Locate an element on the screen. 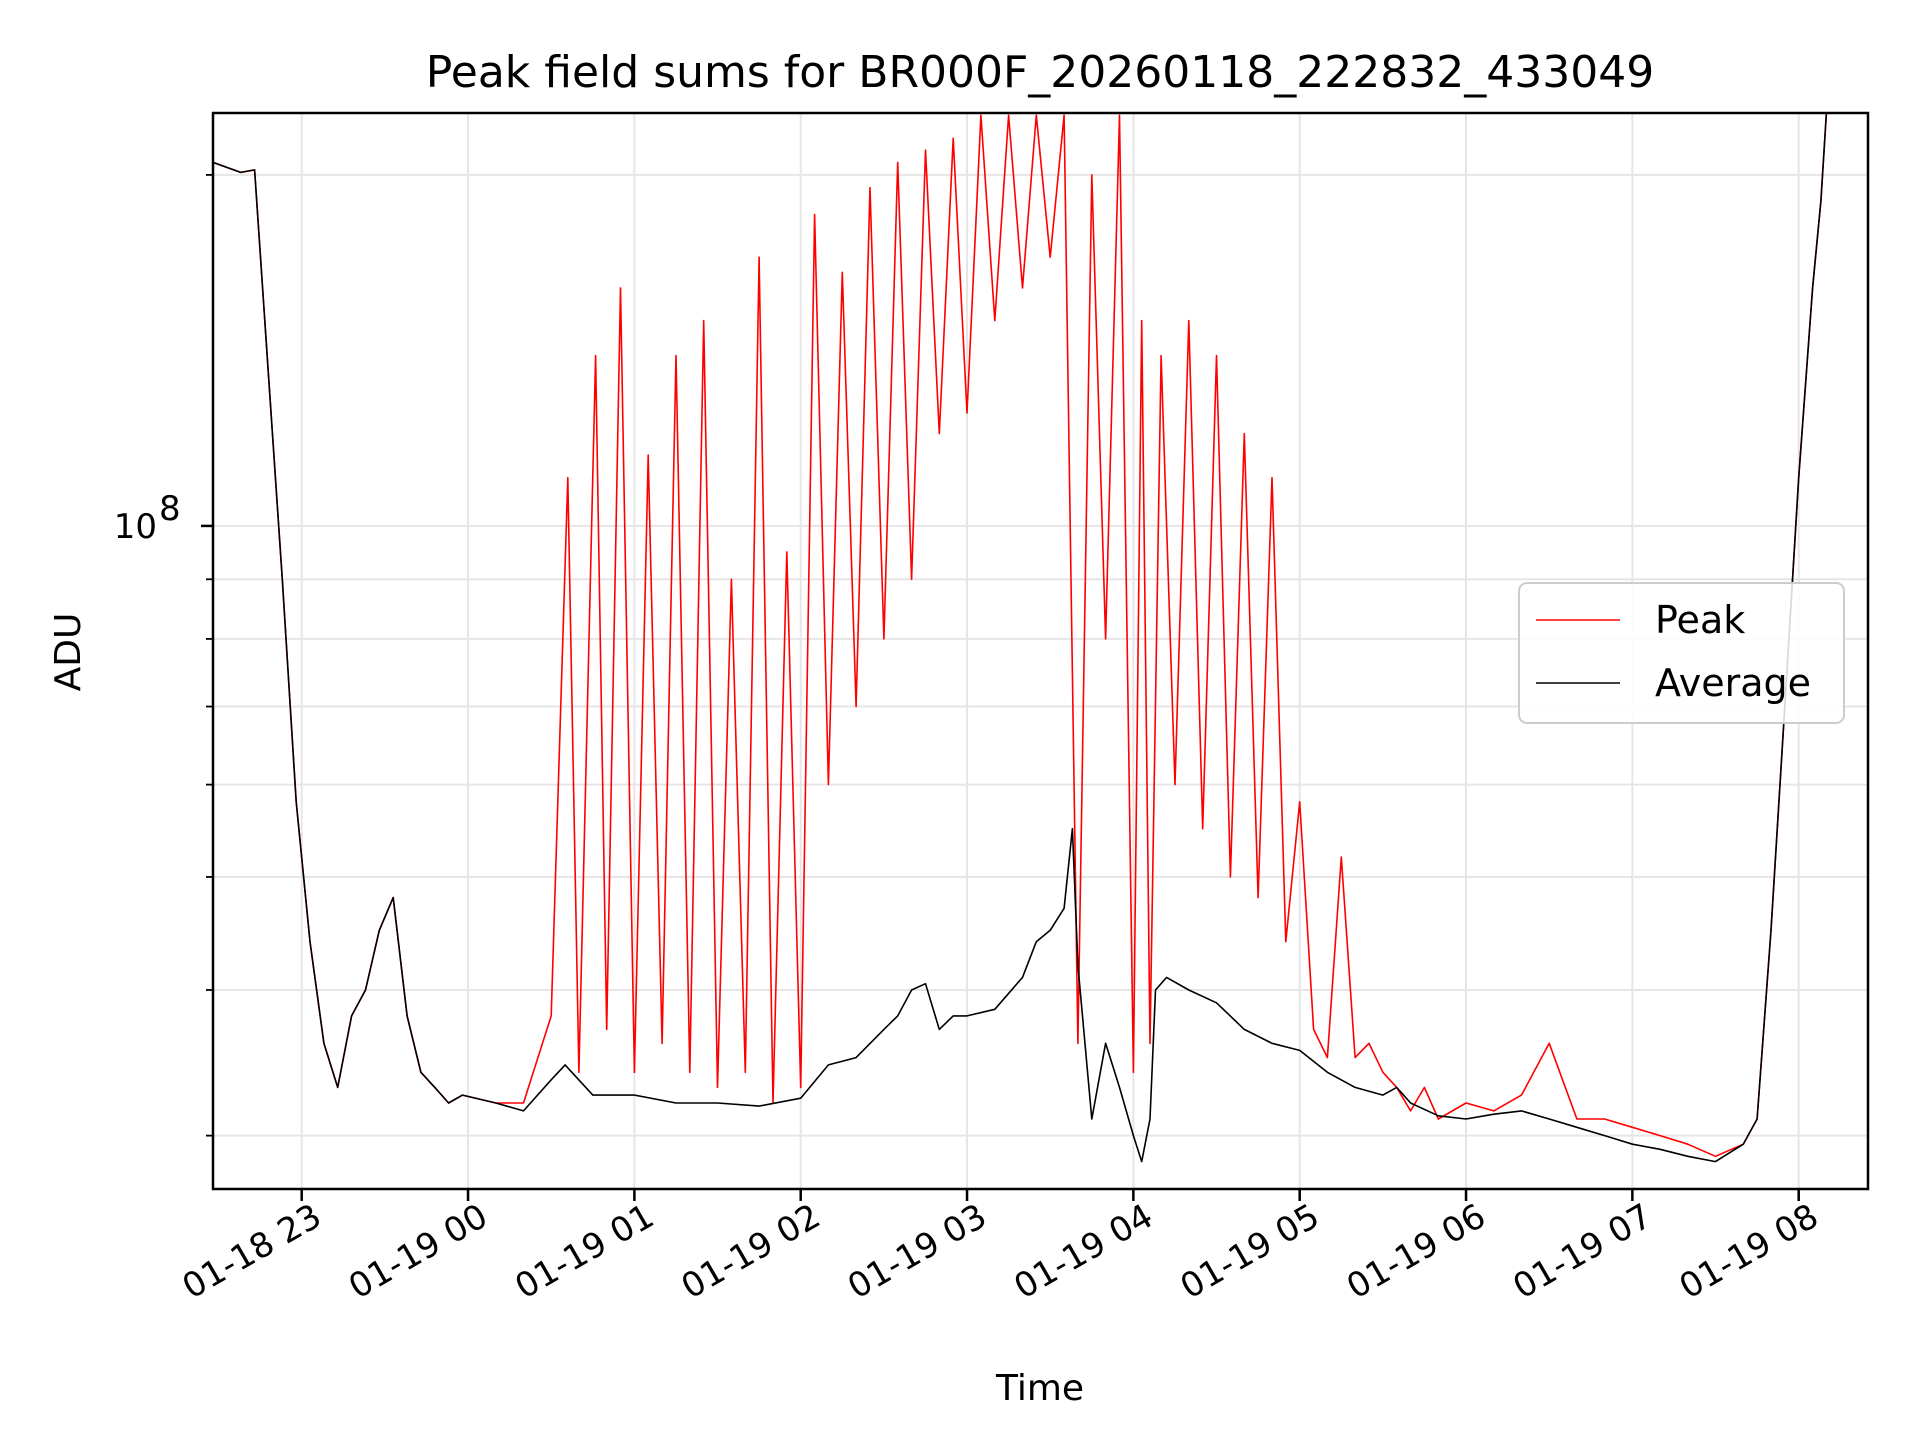 The height and width of the screenshot is (1440, 1920). y-tick-label: 10 is located at coordinates (135, 527).